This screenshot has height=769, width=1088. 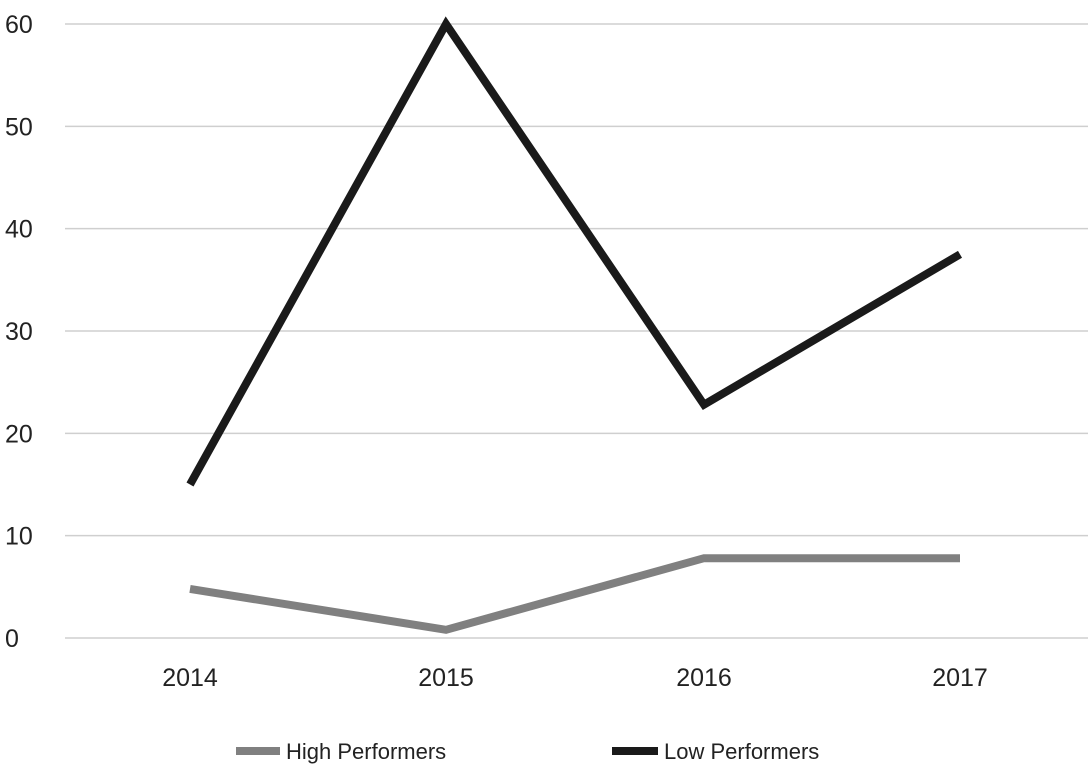 I want to click on y-tick-label: 20, so click(x=19, y=434).